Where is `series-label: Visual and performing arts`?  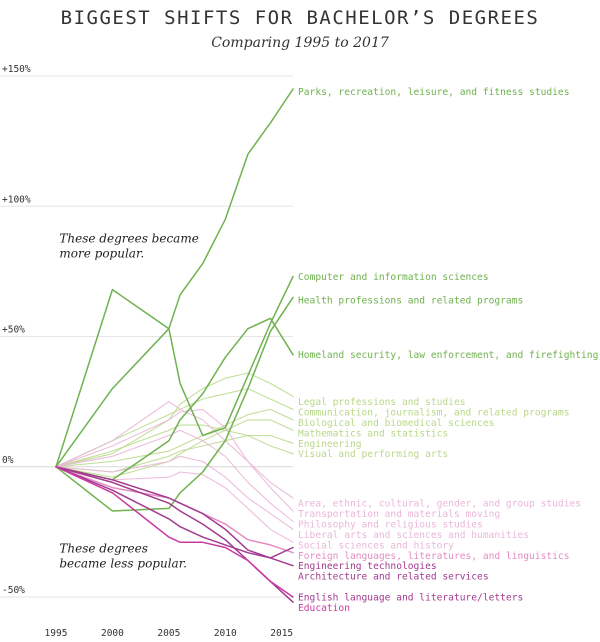 series-label: Visual and performing arts is located at coordinates (373, 454).